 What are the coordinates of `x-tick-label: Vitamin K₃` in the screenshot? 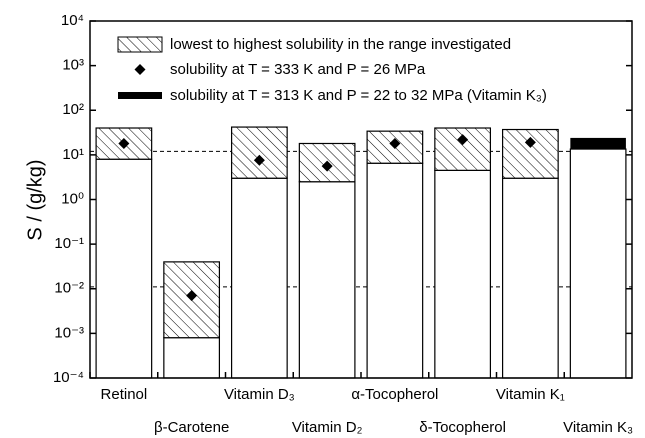 It's located at (598, 427).